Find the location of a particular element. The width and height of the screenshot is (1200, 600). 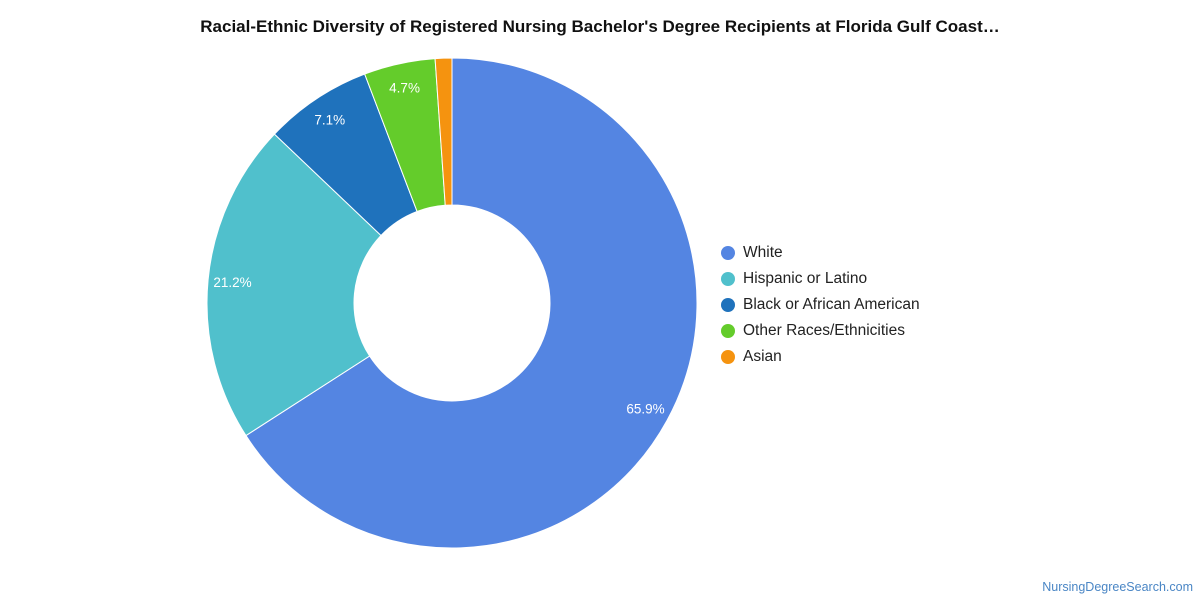

data-label-hispanic-or-latino: 21.2% is located at coordinates (232, 282).